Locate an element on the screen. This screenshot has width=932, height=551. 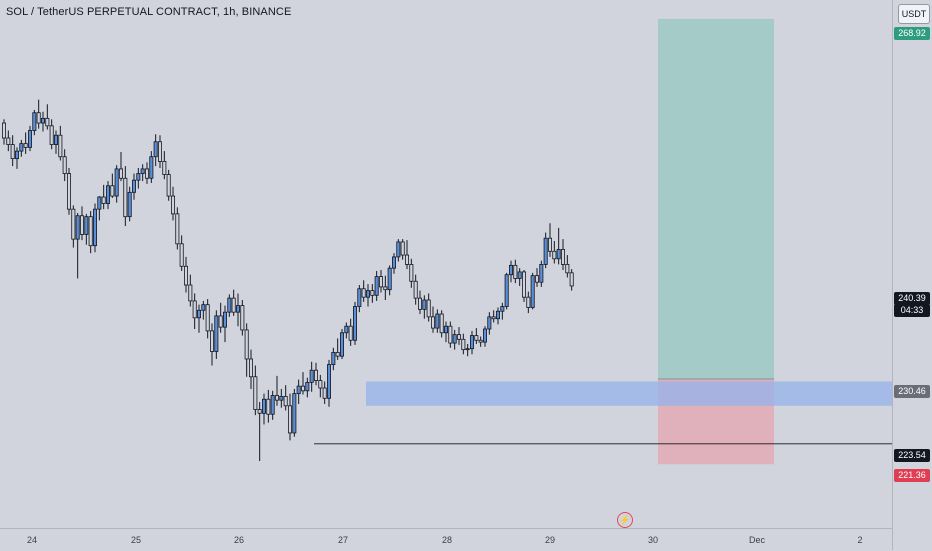
entry-band is located at coordinates (629, 393).